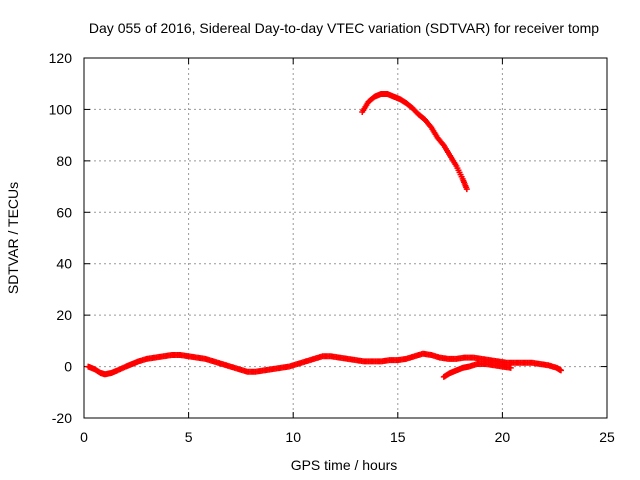  Describe the element at coordinates (293, 437) in the screenshot. I see `x-tick-label: 10` at that location.